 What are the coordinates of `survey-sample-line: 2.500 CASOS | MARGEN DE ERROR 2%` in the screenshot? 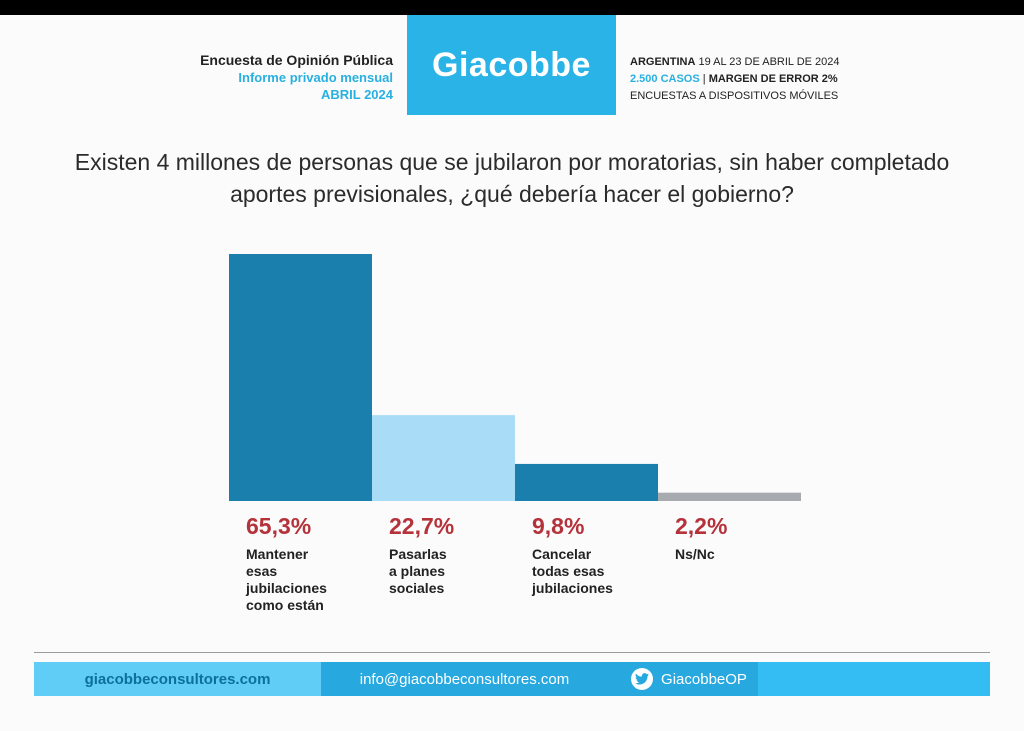 It's located at (735, 79).